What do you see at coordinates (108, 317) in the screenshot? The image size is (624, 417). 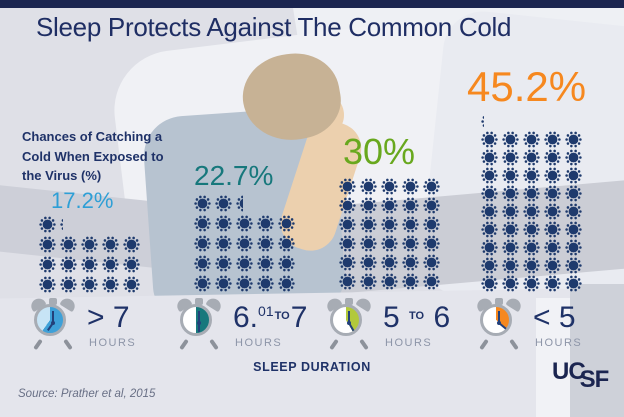 I see `duration-label: > 7` at bounding box center [108, 317].